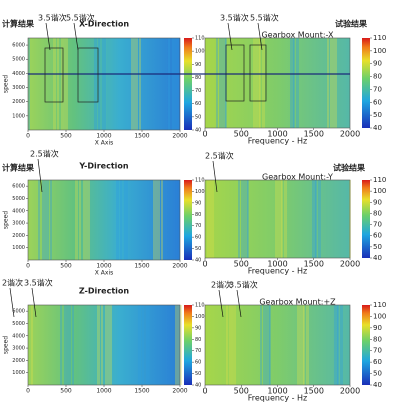 The width and height of the screenshot is (400, 405). Describe the element at coordinates (104, 291) in the screenshot. I see `panel-title: Z-Direction` at that location.